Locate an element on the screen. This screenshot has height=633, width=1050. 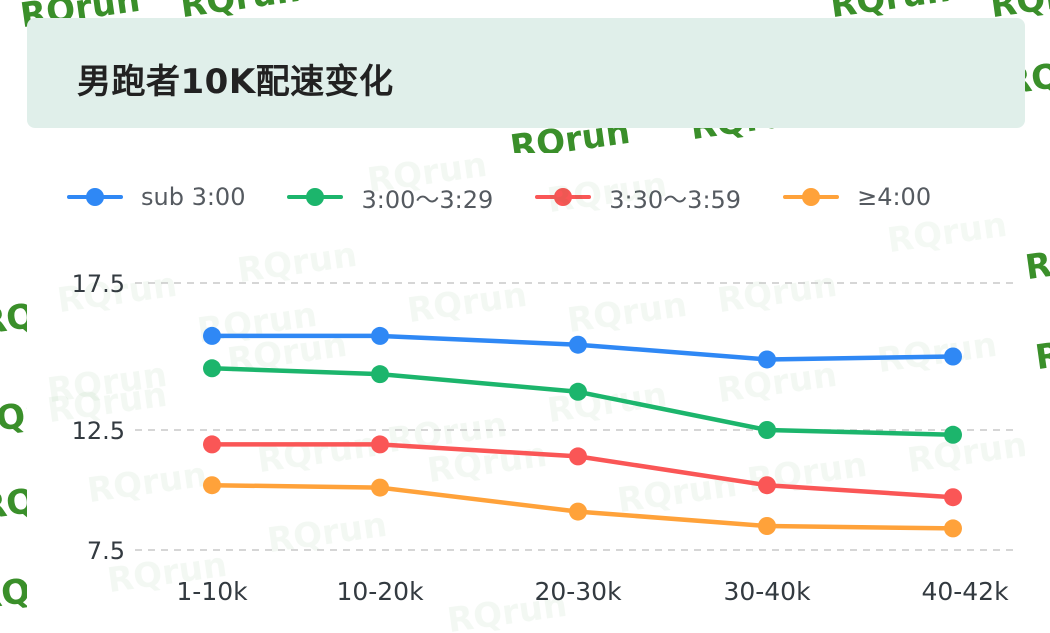
legend-item: 3:00～3:29 is located at coordinates (390, 197).